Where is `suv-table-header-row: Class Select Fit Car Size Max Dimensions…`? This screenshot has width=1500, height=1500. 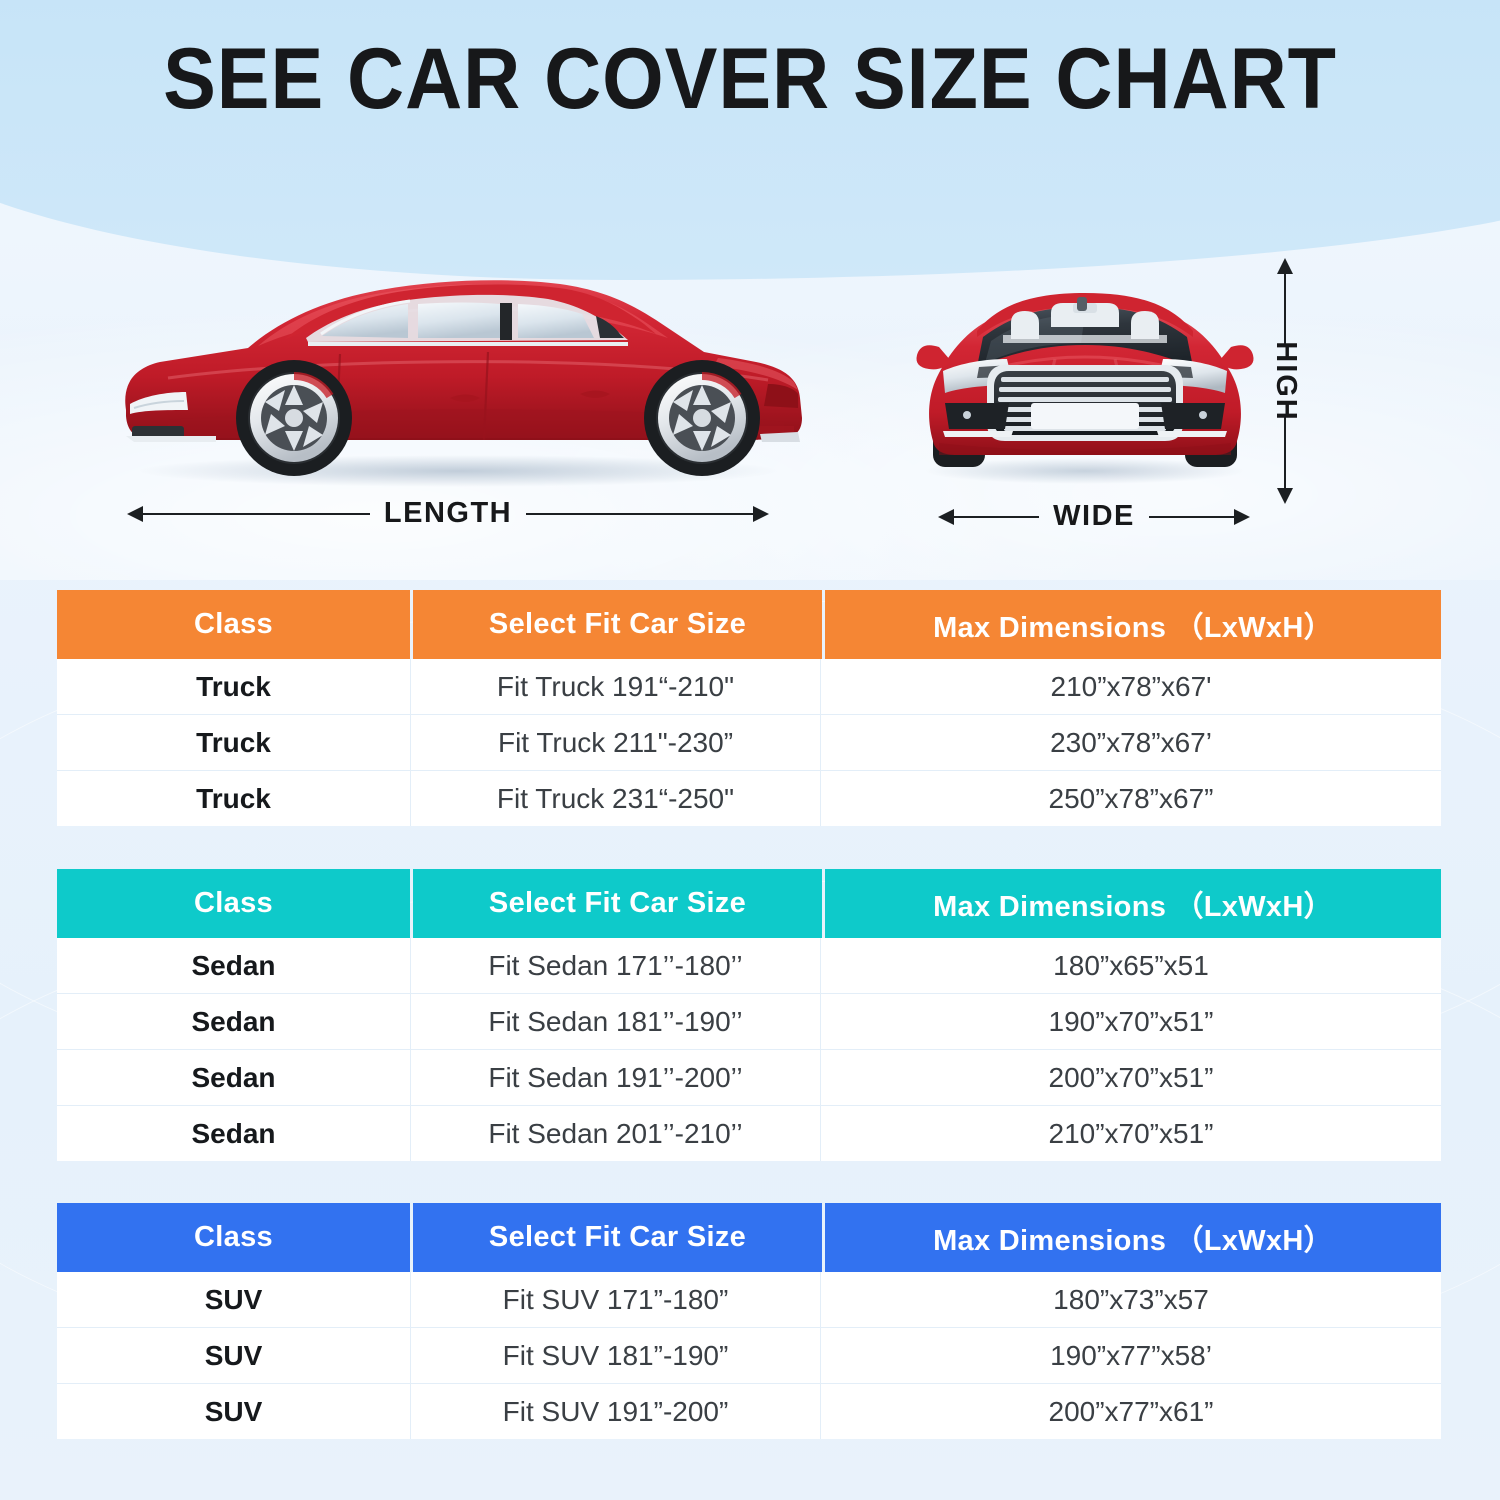
suv-table-header-row: Class Select Fit Car Size Max Dimensions… is located at coordinates (749, 1237).